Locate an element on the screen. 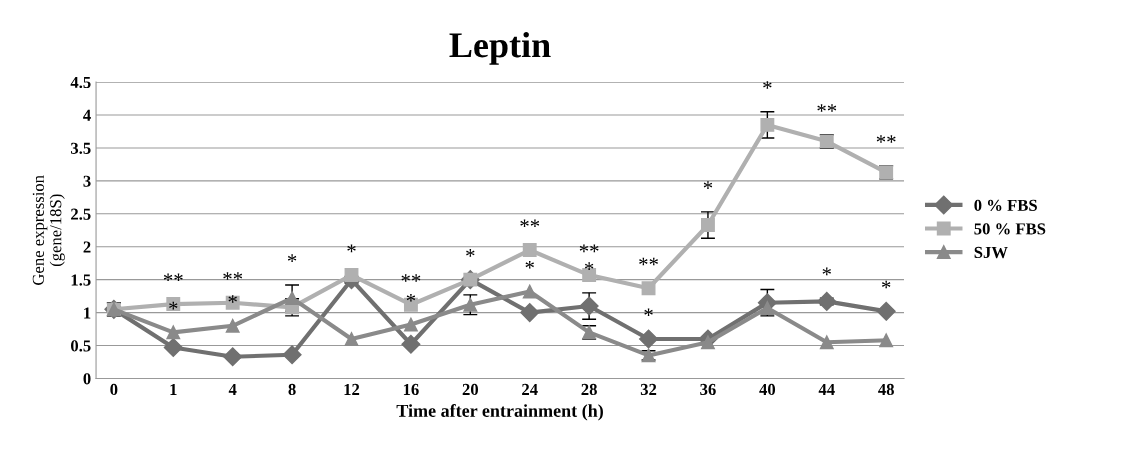  x-tick-label: 16 is located at coordinates (411, 389).